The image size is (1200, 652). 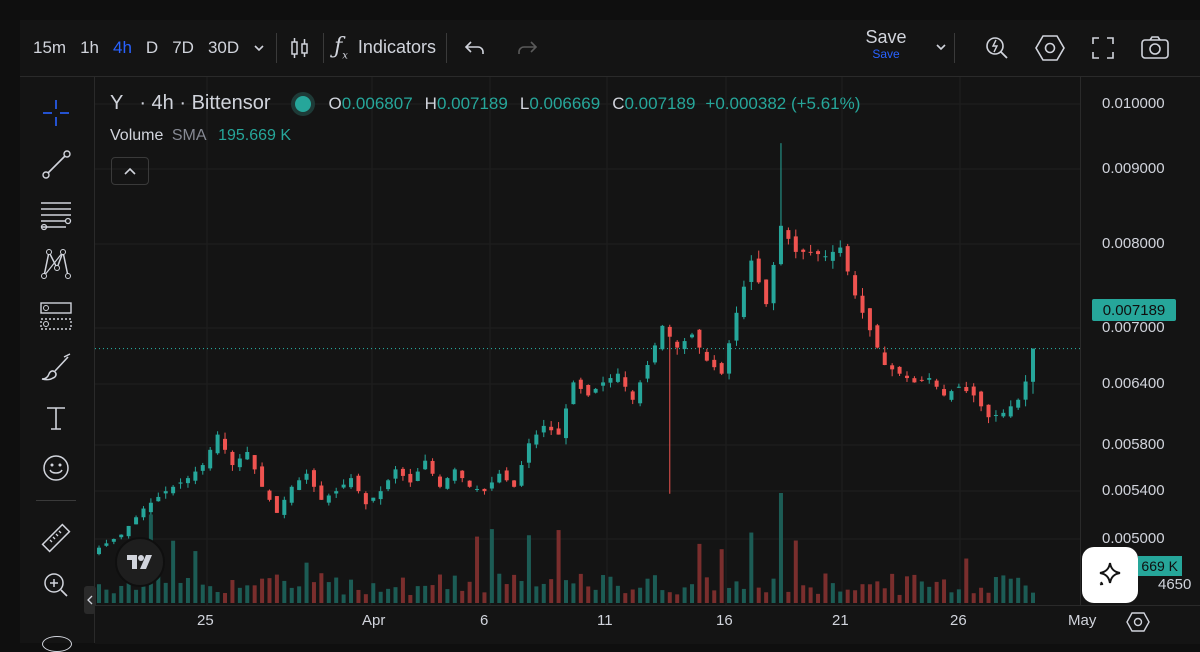 I want to click on timeframe-button-1h: 1h, so click(x=89, y=47).